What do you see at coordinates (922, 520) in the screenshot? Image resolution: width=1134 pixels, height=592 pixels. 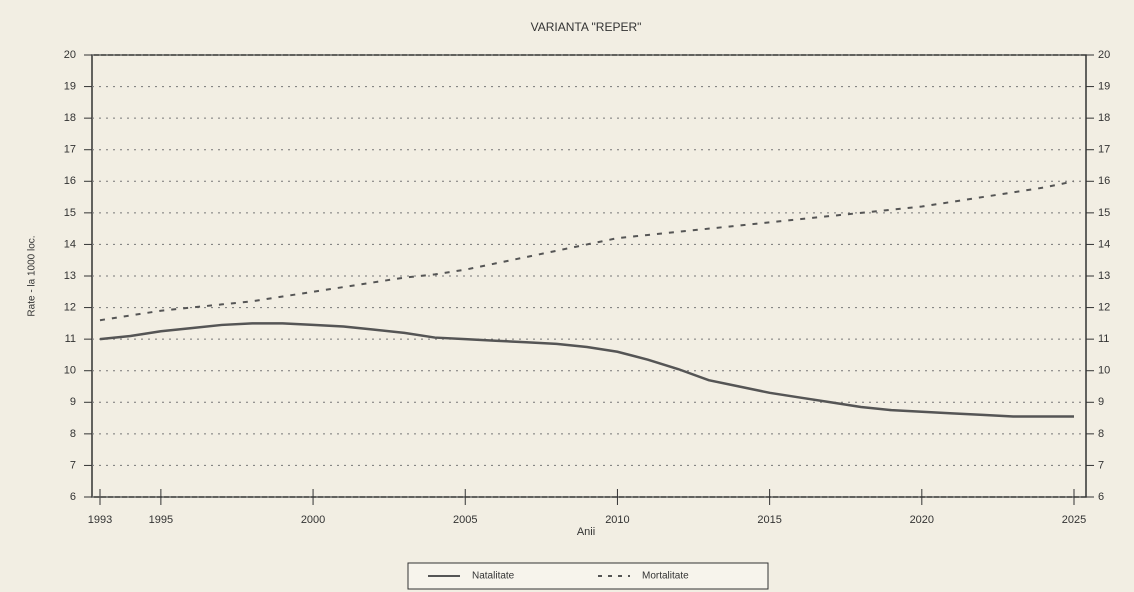 I see `x-tick-label: 2020` at bounding box center [922, 520].